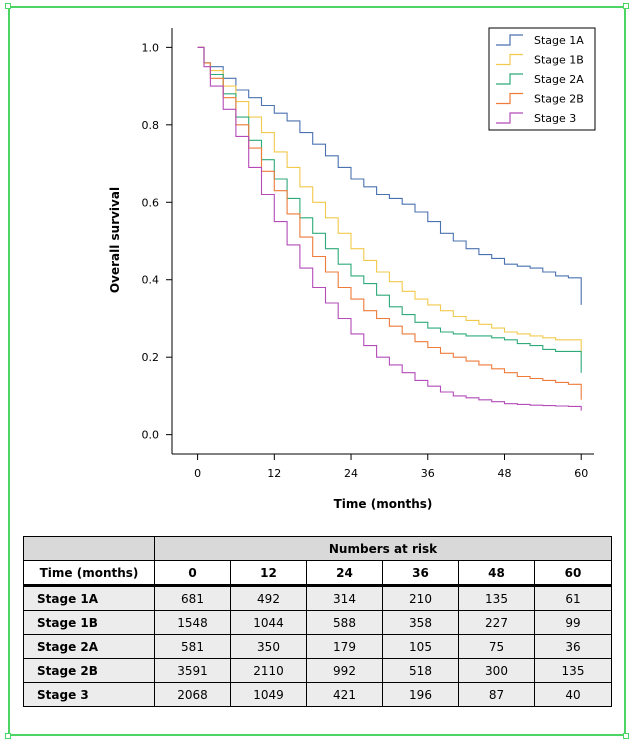  What do you see at coordinates (626, 736) in the screenshot?
I see `resize-handle-bottom-right` at bounding box center [626, 736].